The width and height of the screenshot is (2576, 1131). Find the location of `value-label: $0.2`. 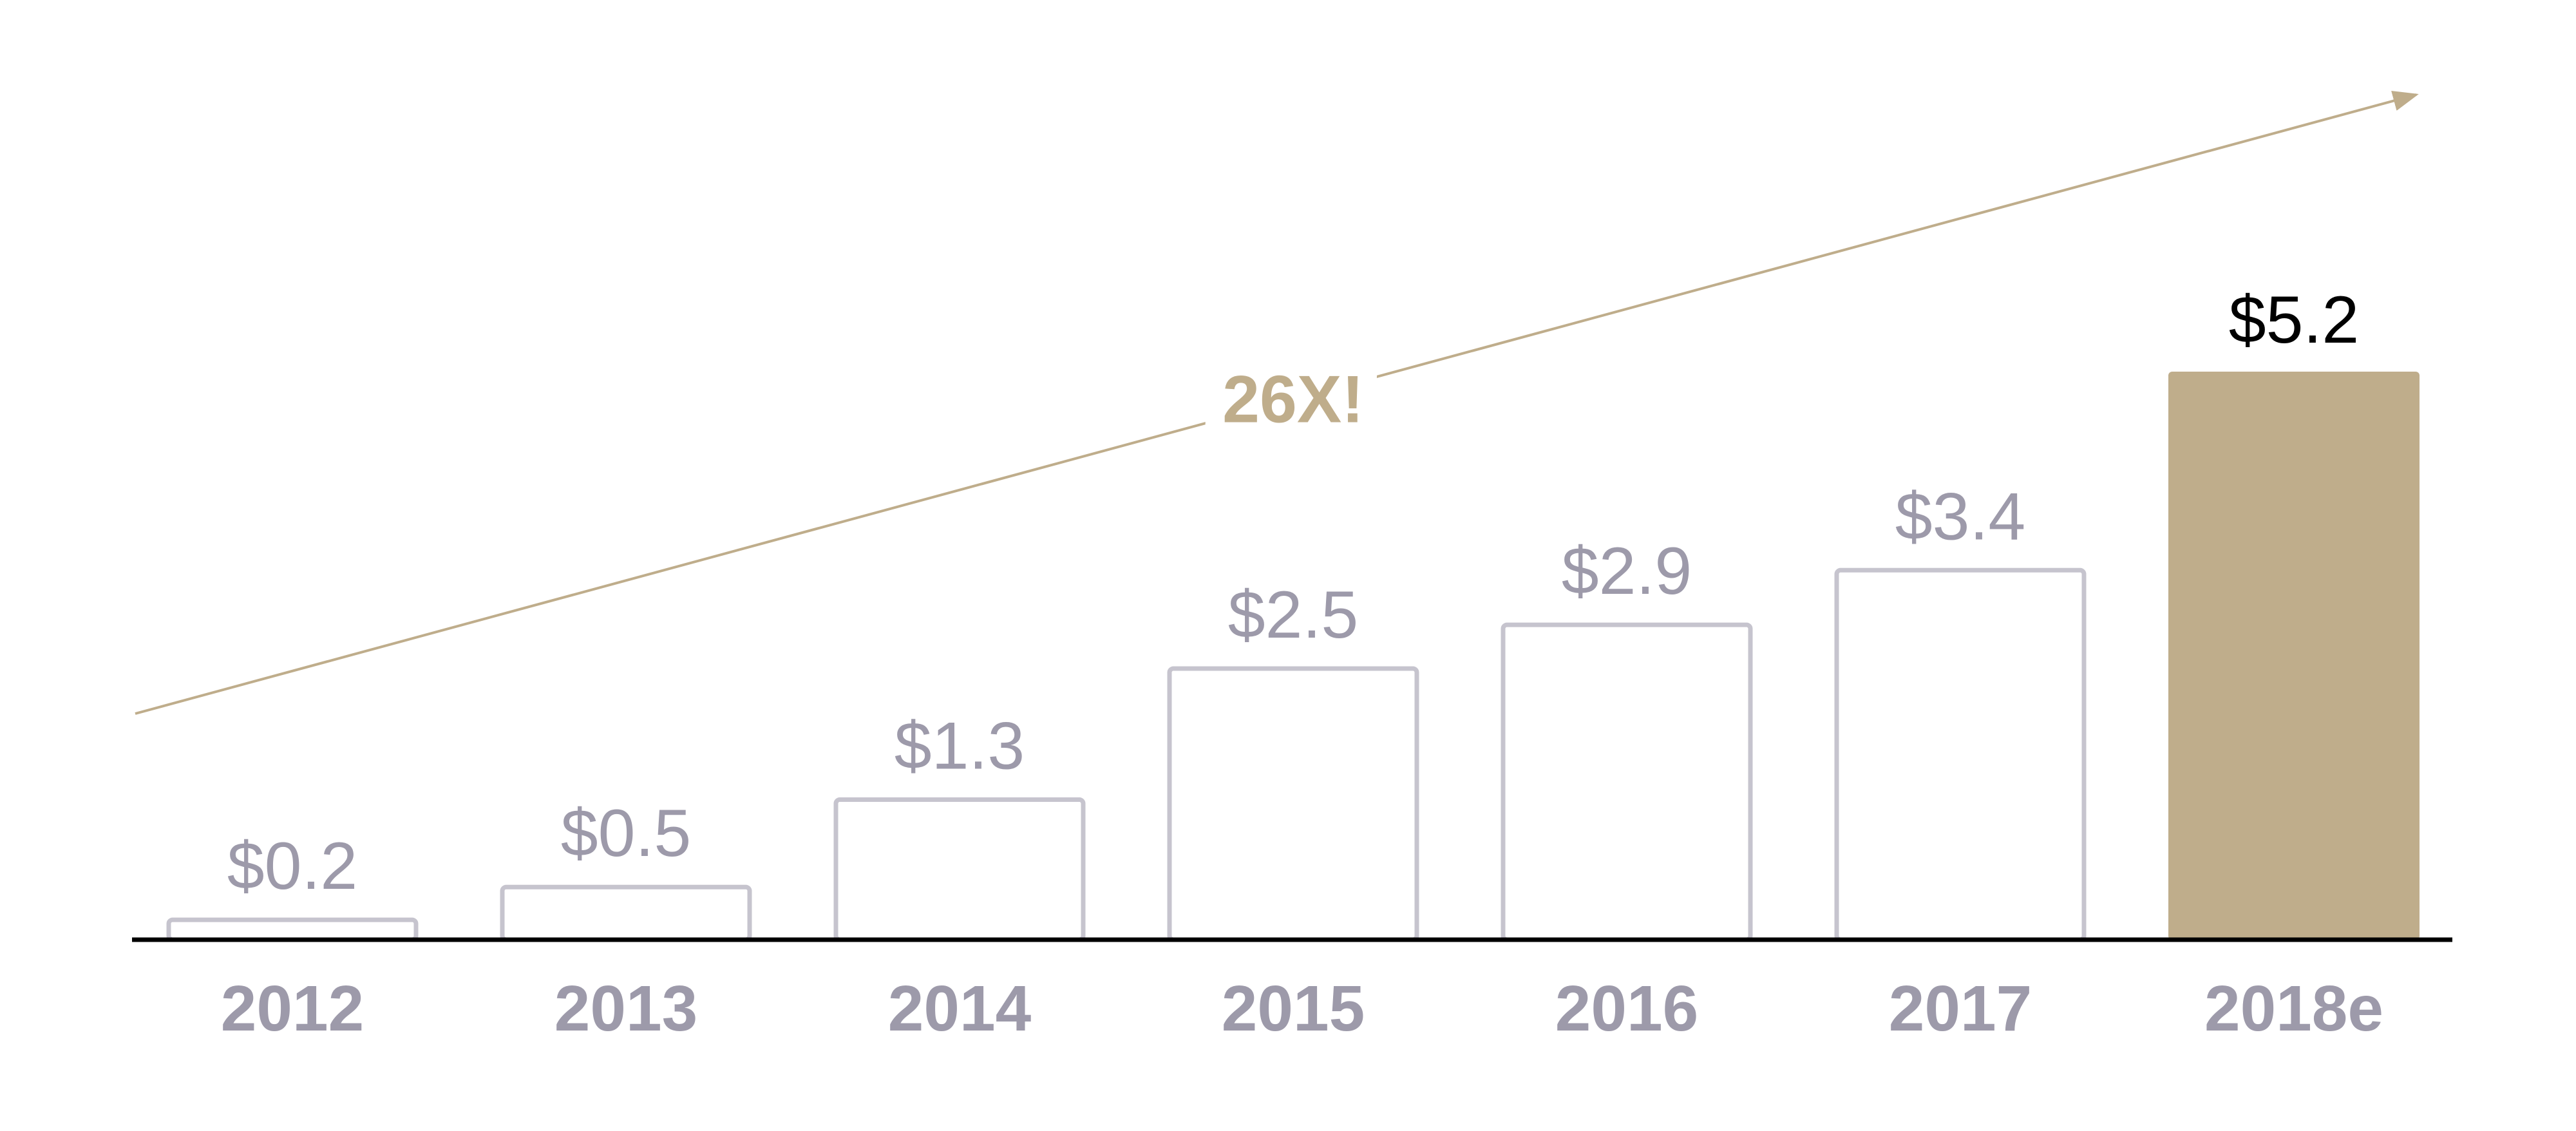

value-label: $0.2 is located at coordinates (292, 867).